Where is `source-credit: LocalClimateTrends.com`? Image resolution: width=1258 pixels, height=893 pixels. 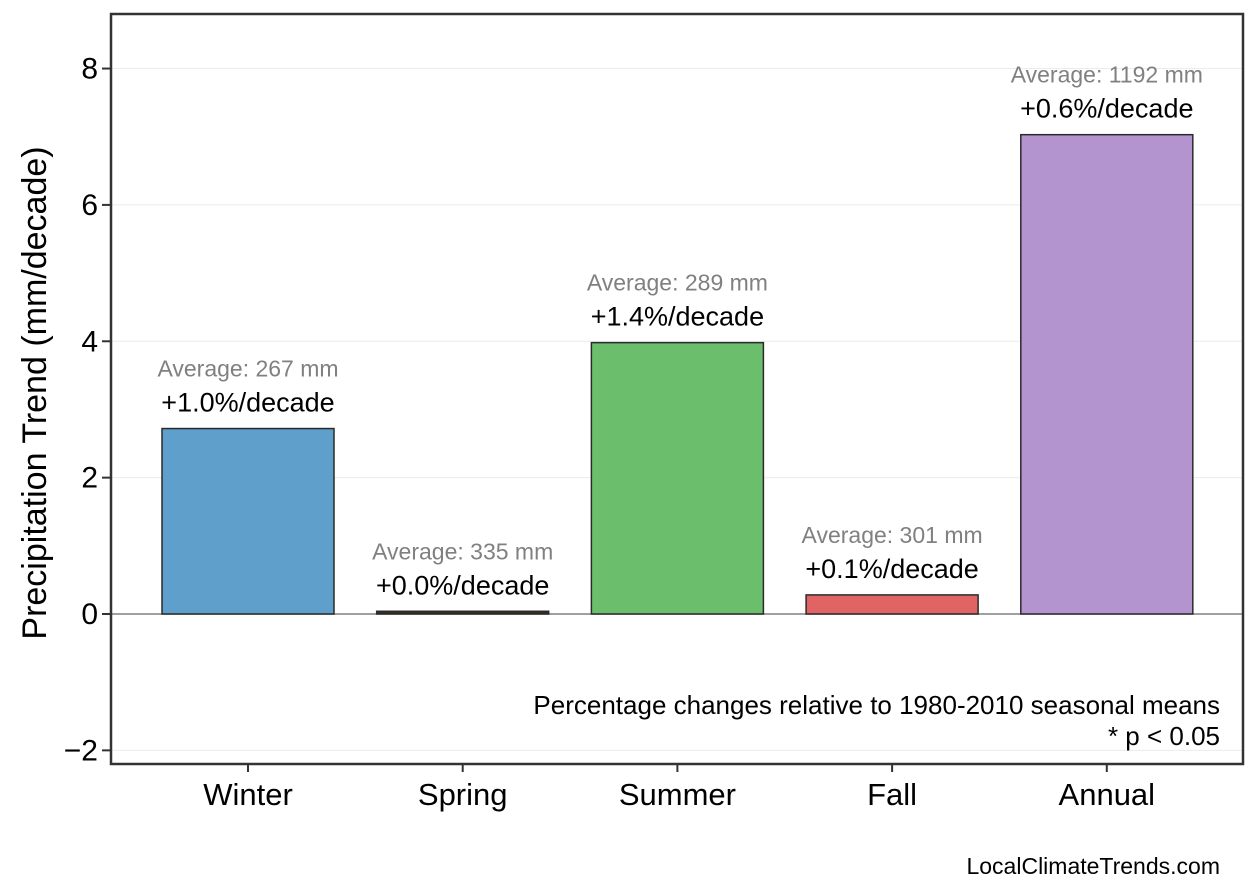 source-credit: LocalClimateTrends.com is located at coordinates (1093, 866).